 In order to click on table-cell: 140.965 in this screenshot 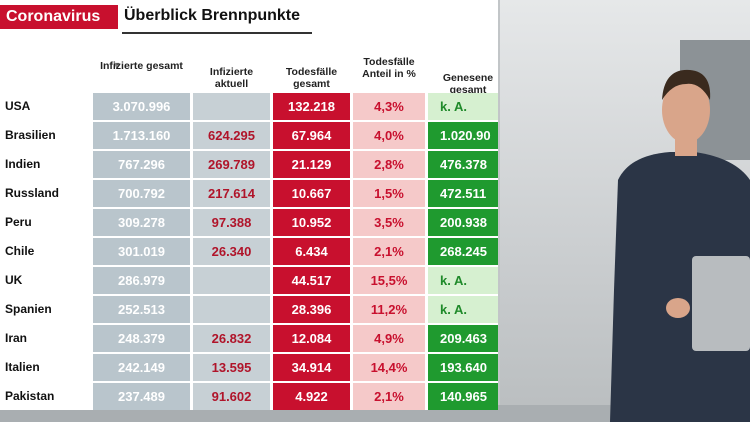, I will do `click(463, 396)`.